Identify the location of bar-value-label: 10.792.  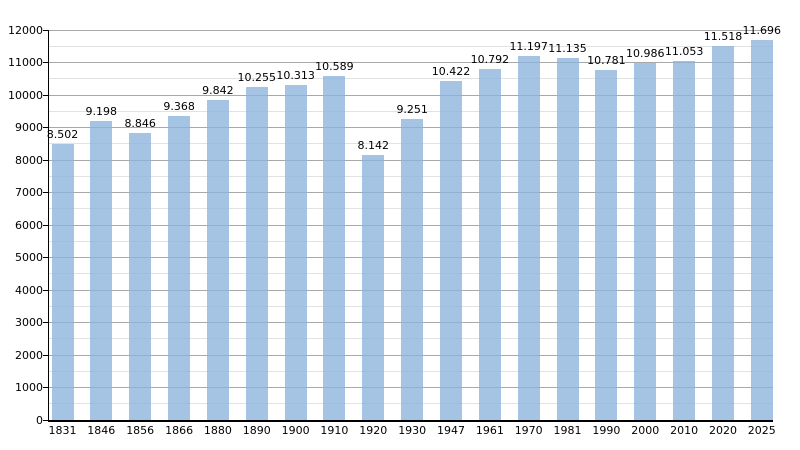
(490, 60).